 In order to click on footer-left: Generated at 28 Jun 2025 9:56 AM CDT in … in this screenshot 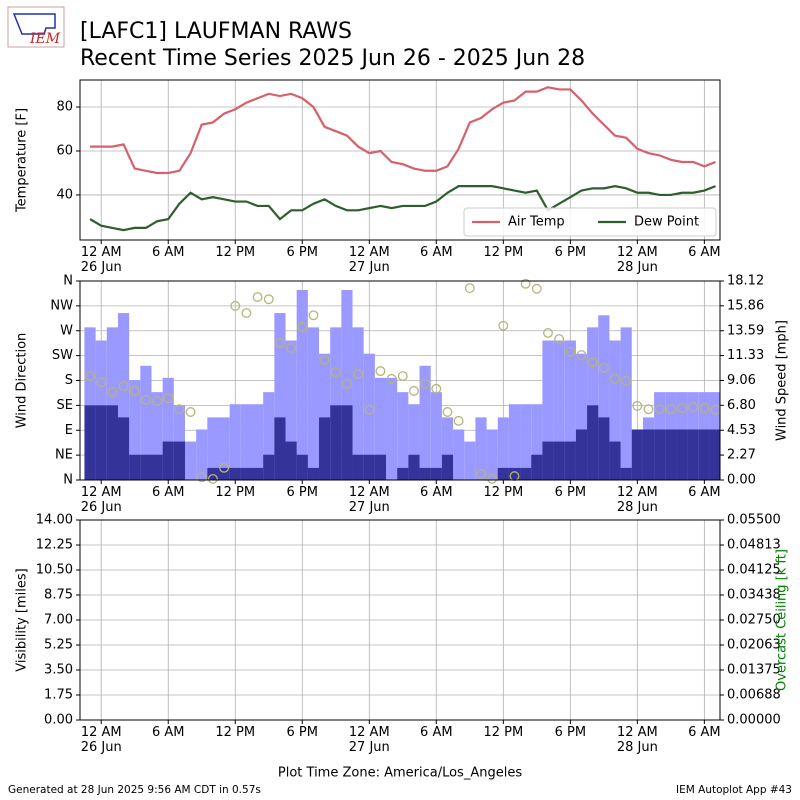, I will do `click(134, 790)`.